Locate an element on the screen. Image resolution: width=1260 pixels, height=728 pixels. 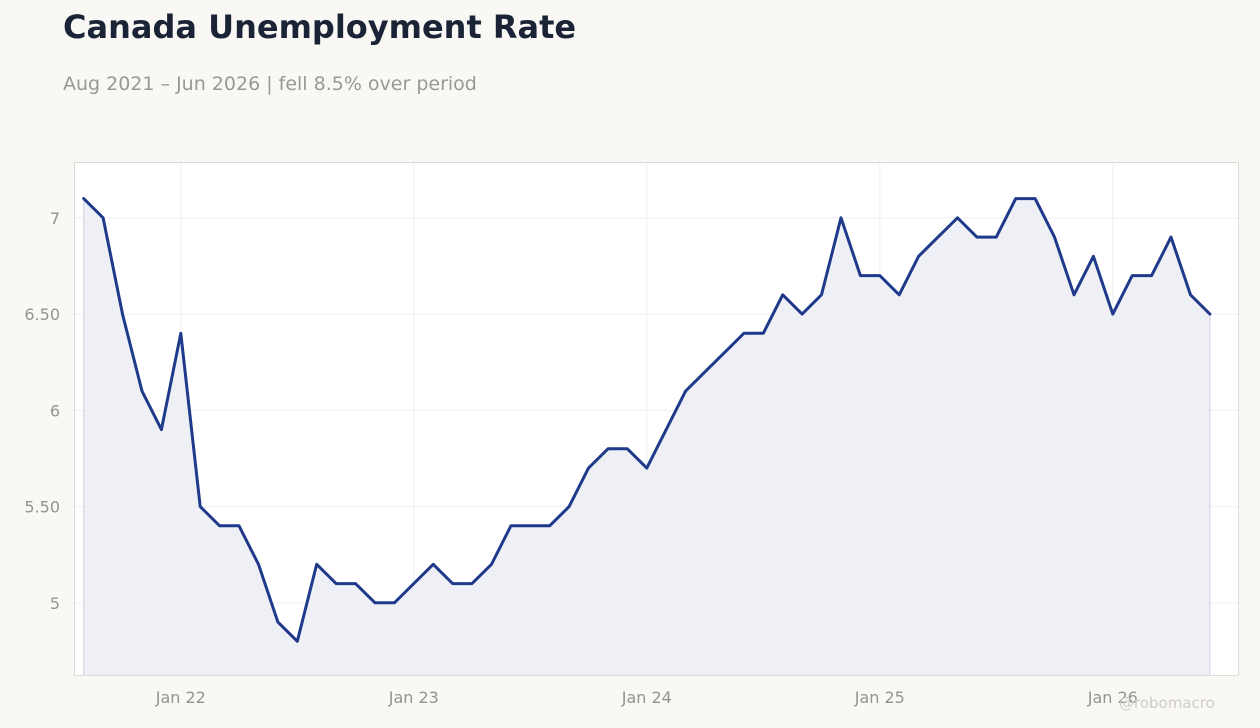
x-tick-label: Jan 25 is located at coordinates (879, 697).